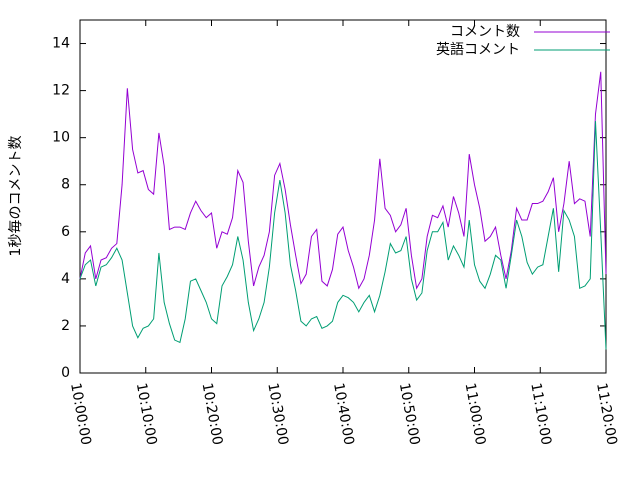  What do you see at coordinates (409, 414) in the screenshot?
I see `x-tick-label: 10:50:00` at bounding box center [409, 414].